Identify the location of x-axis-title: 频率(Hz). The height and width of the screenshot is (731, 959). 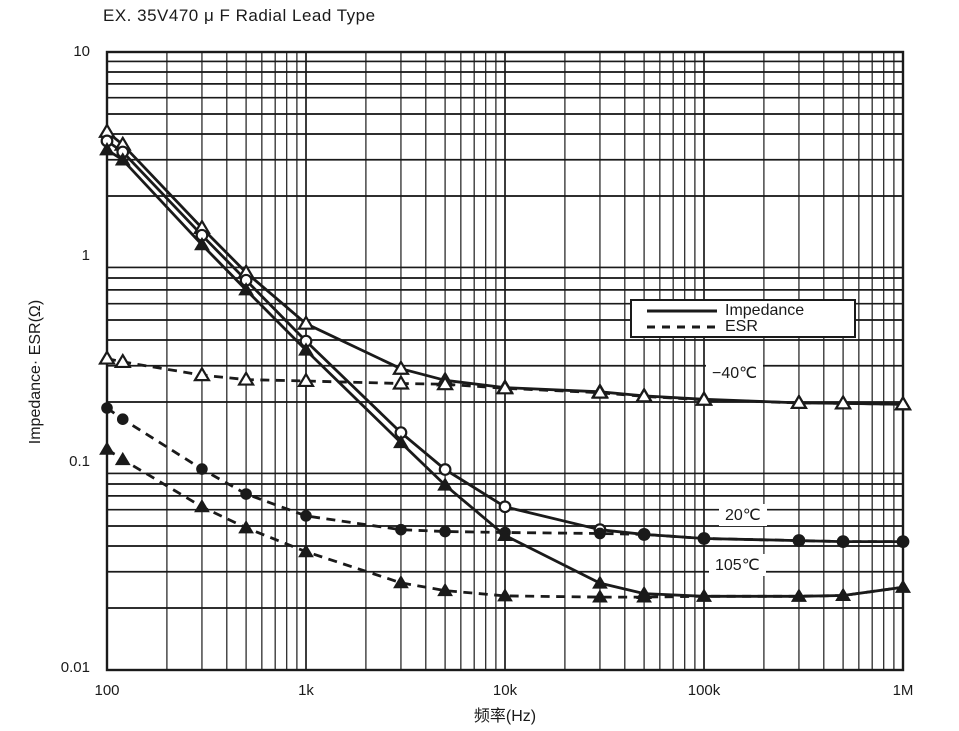
(505, 716).